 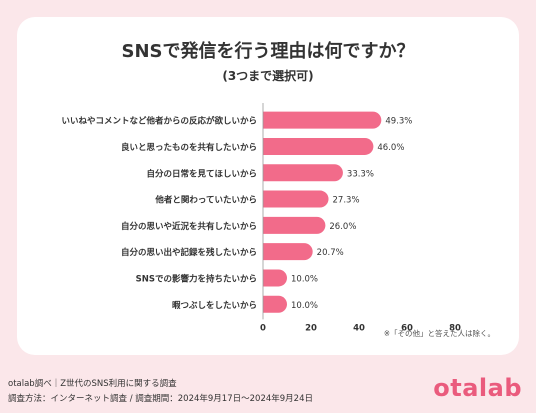 I want to click on footer-source: otalab調べ｜Z世代のSNS利用に関する調査, so click(x=92, y=384).